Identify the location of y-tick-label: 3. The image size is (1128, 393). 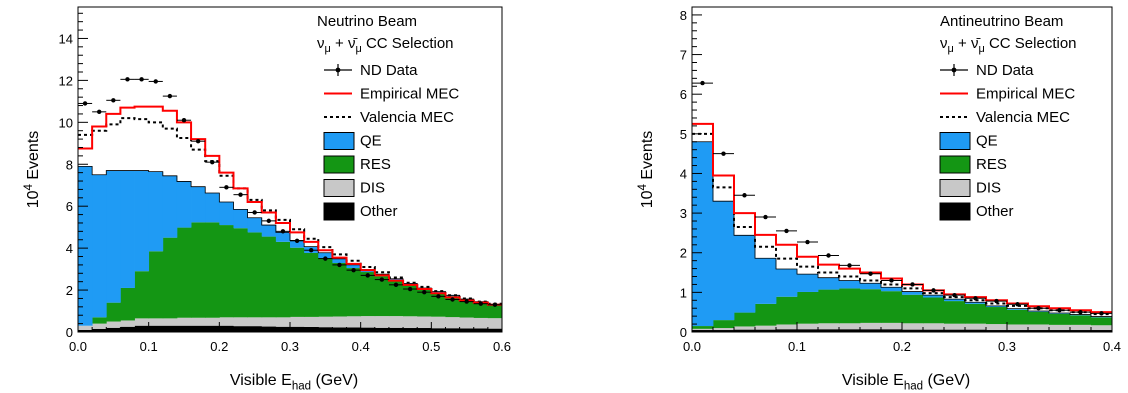
(683, 213).